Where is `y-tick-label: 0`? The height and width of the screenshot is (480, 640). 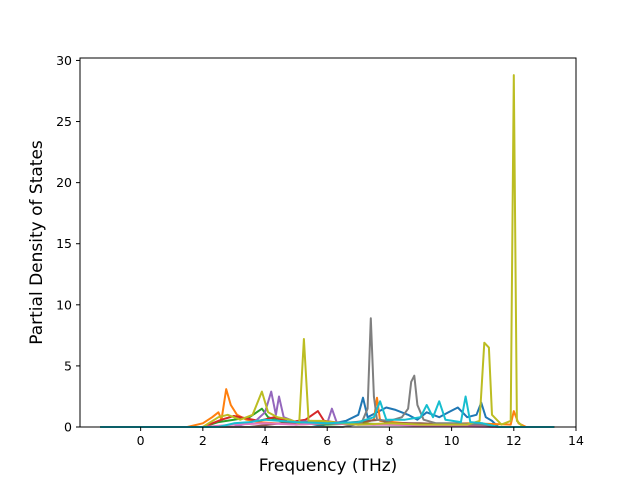 y-tick-label: 0 is located at coordinates (68, 427).